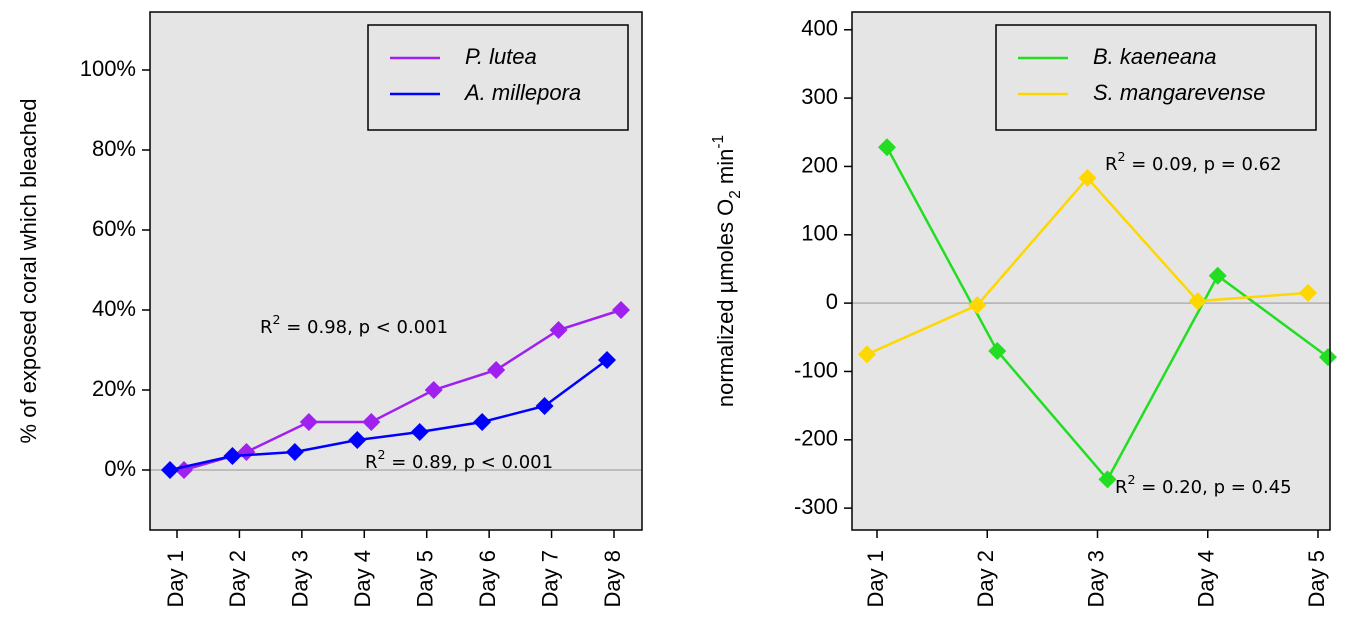 This screenshot has width=1345, height=640. What do you see at coordinates (612, 578) in the screenshot?
I see `x-tick-label: Day 8` at bounding box center [612, 578].